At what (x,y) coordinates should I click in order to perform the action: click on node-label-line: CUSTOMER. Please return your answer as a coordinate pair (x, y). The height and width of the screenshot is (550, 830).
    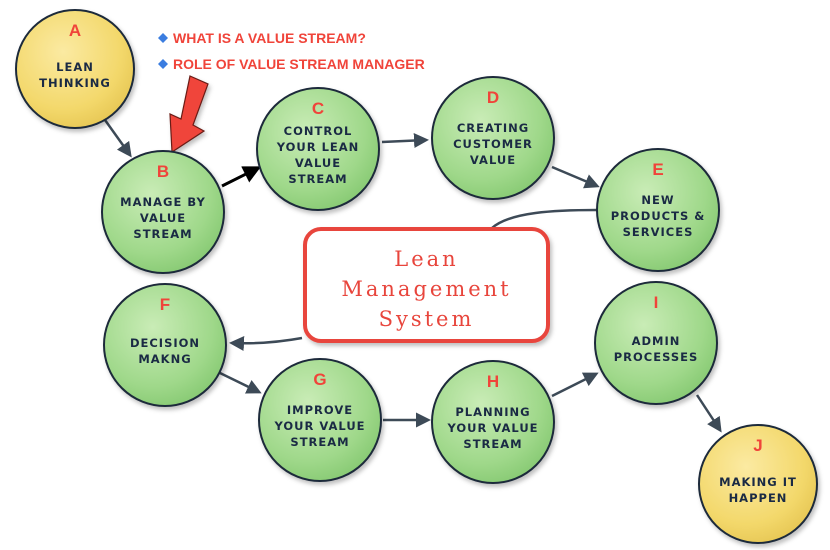
    Looking at the image, I should click on (493, 144).